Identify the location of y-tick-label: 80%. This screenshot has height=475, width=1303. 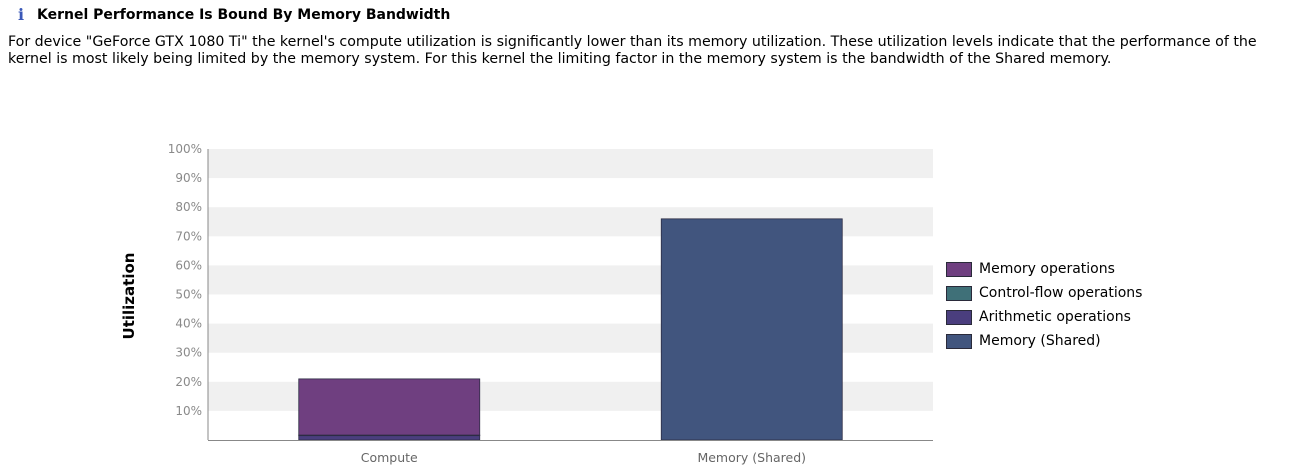
(188, 207).